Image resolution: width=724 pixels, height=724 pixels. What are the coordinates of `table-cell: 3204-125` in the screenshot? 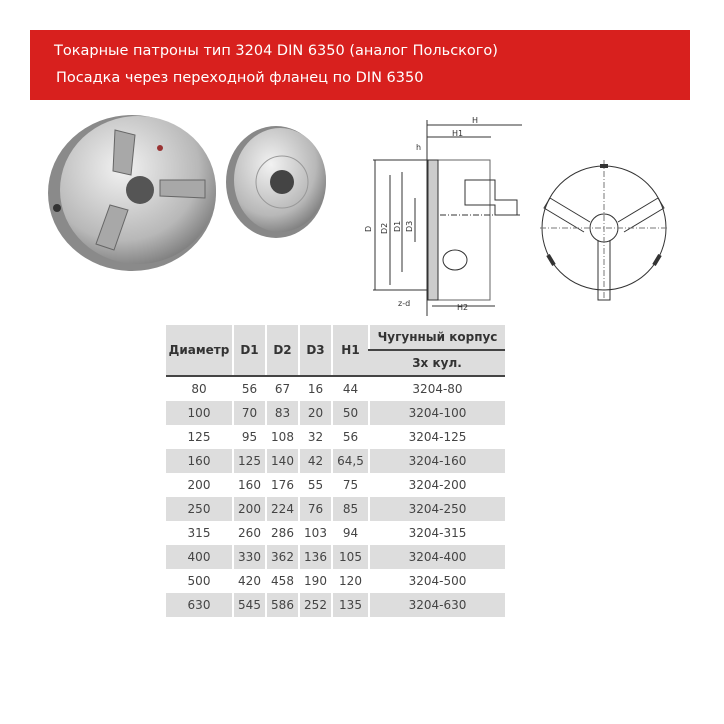 It's located at (436, 437).